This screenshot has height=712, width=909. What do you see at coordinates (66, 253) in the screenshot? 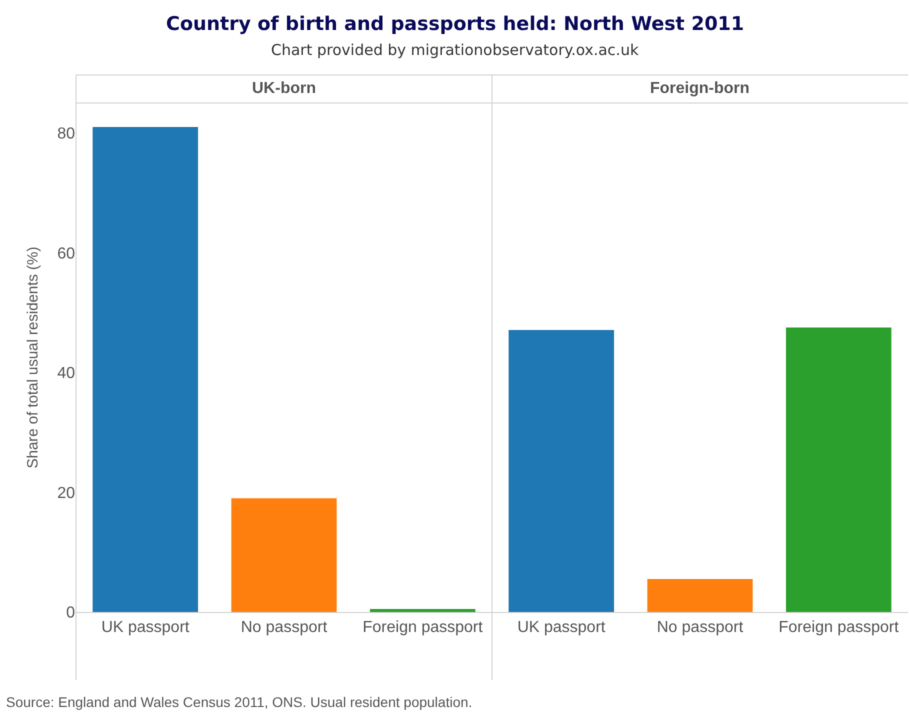
I see `y-tick-label: 60` at bounding box center [66, 253].